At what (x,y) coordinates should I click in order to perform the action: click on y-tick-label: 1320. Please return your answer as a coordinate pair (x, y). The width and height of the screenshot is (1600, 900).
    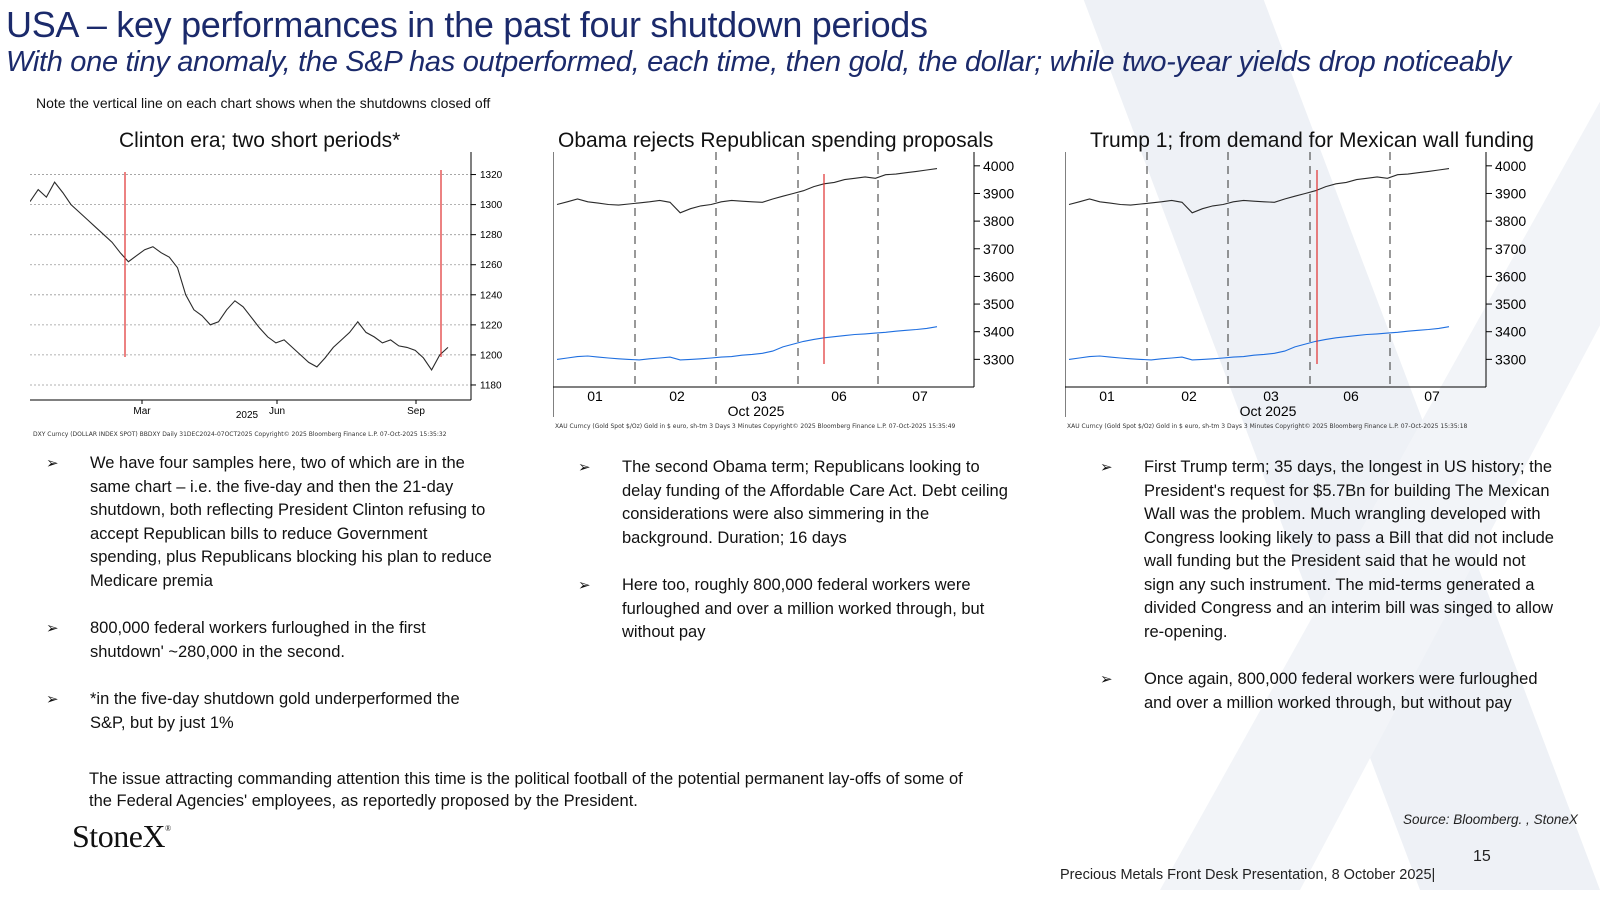
    Looking at the image, I should click on (491, 175).